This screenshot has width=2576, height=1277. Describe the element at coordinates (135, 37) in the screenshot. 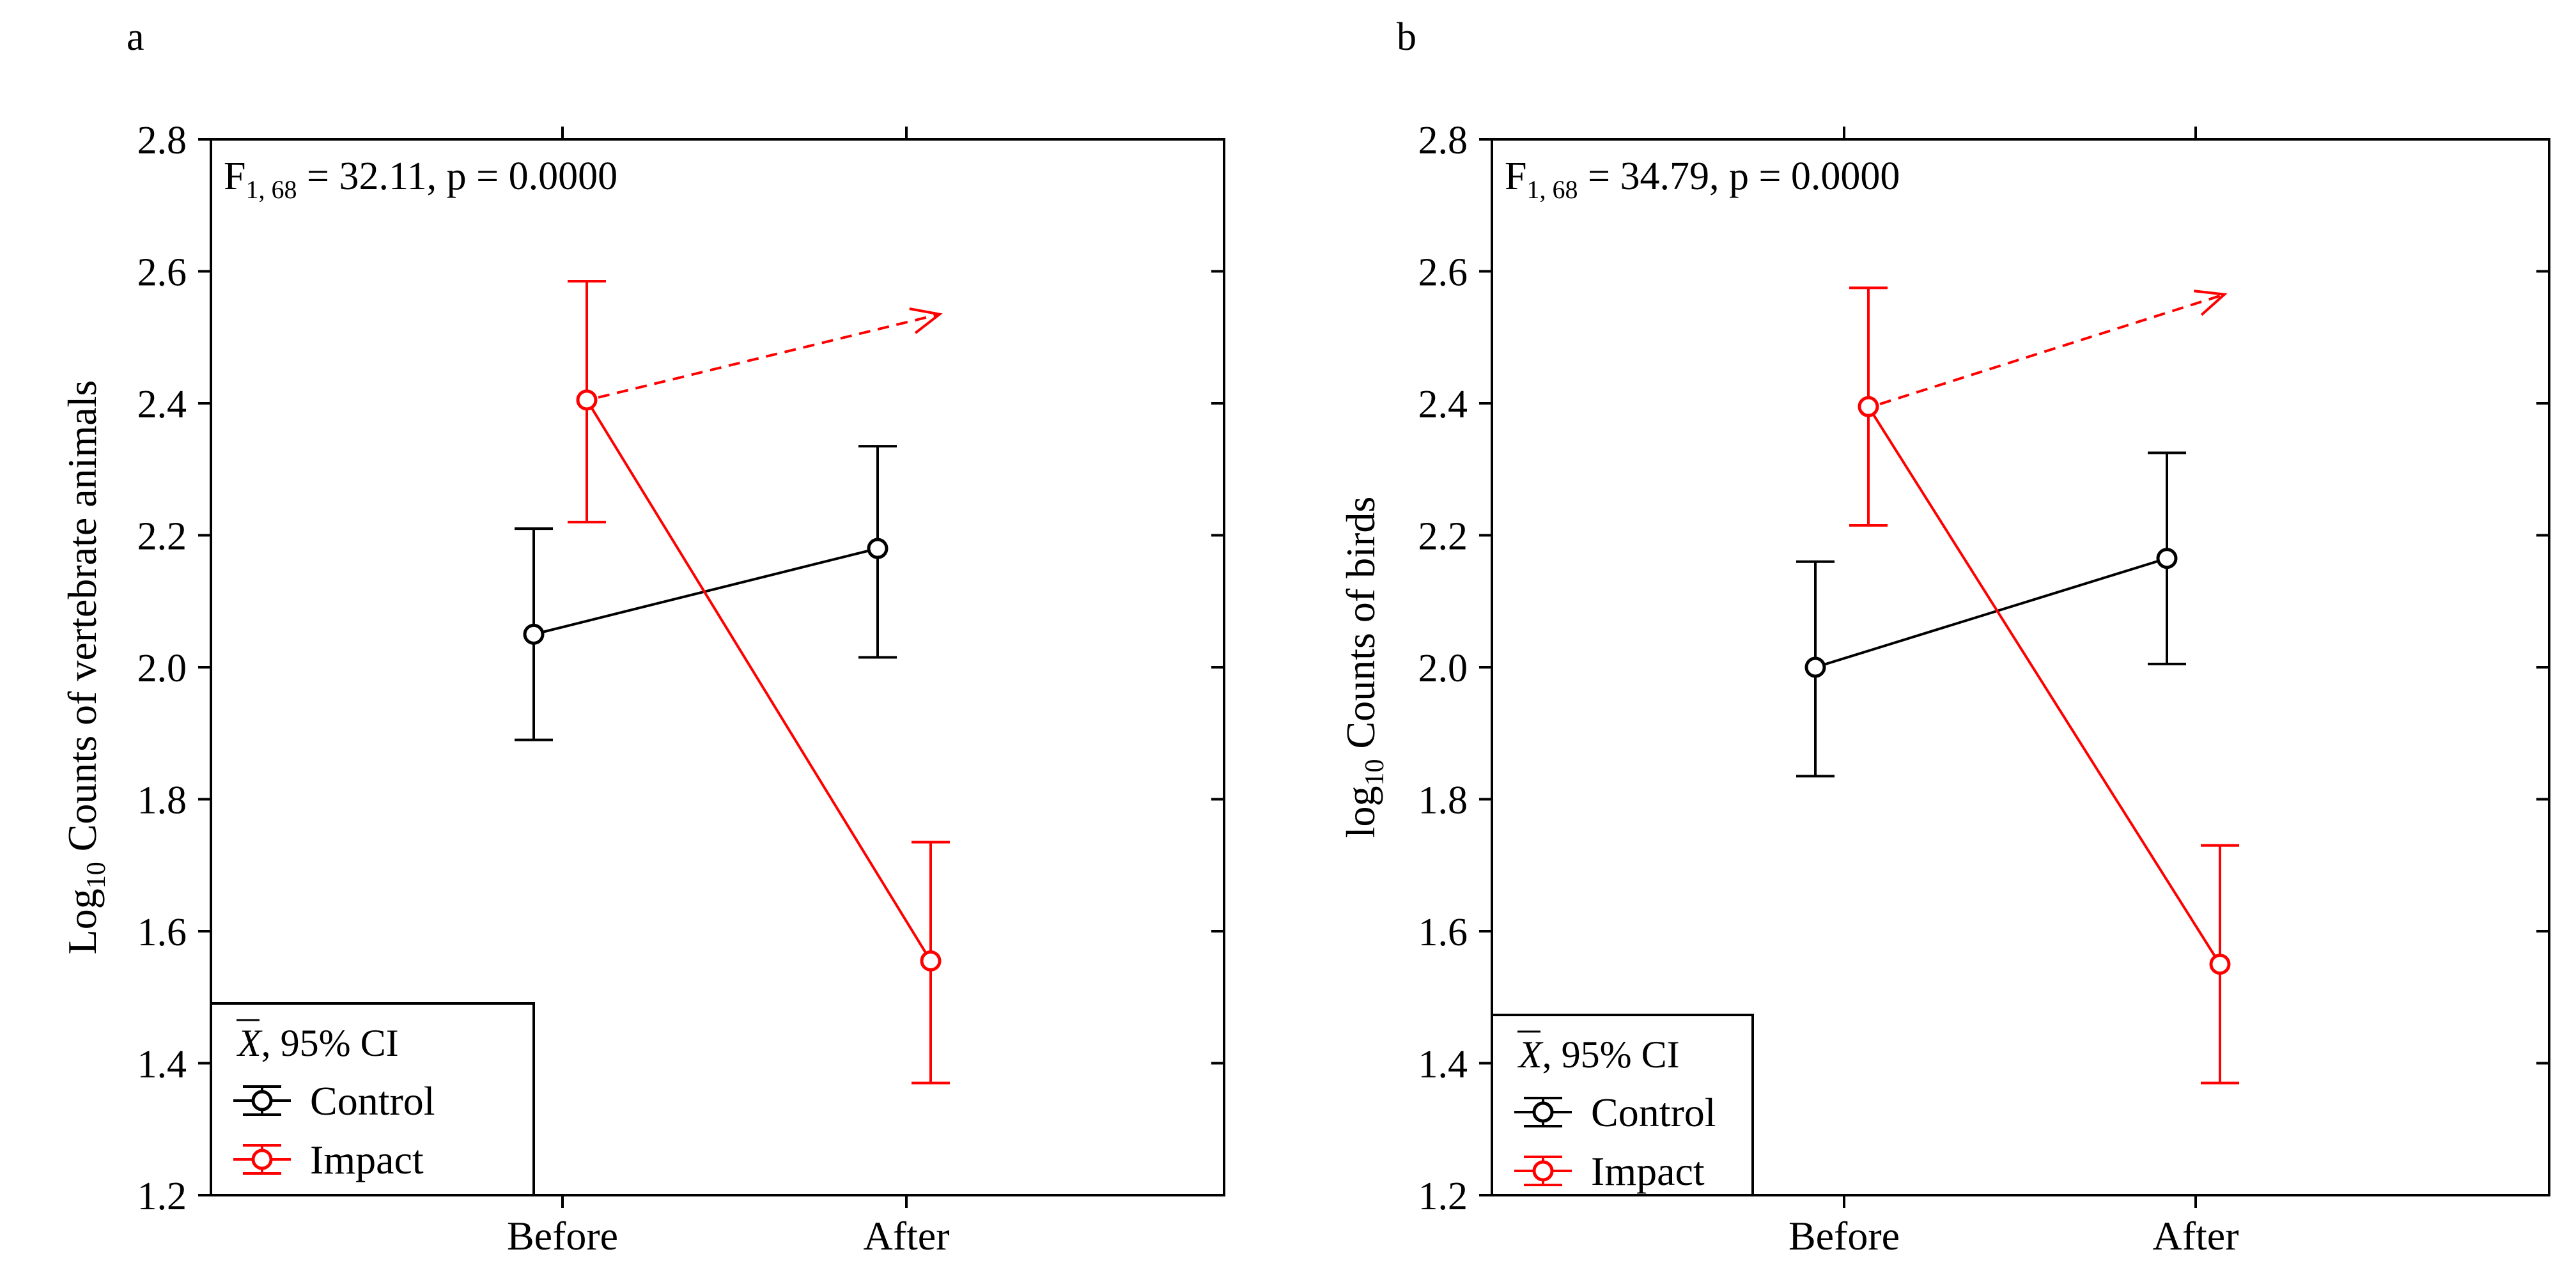

I see `panel-label: a` at that location.